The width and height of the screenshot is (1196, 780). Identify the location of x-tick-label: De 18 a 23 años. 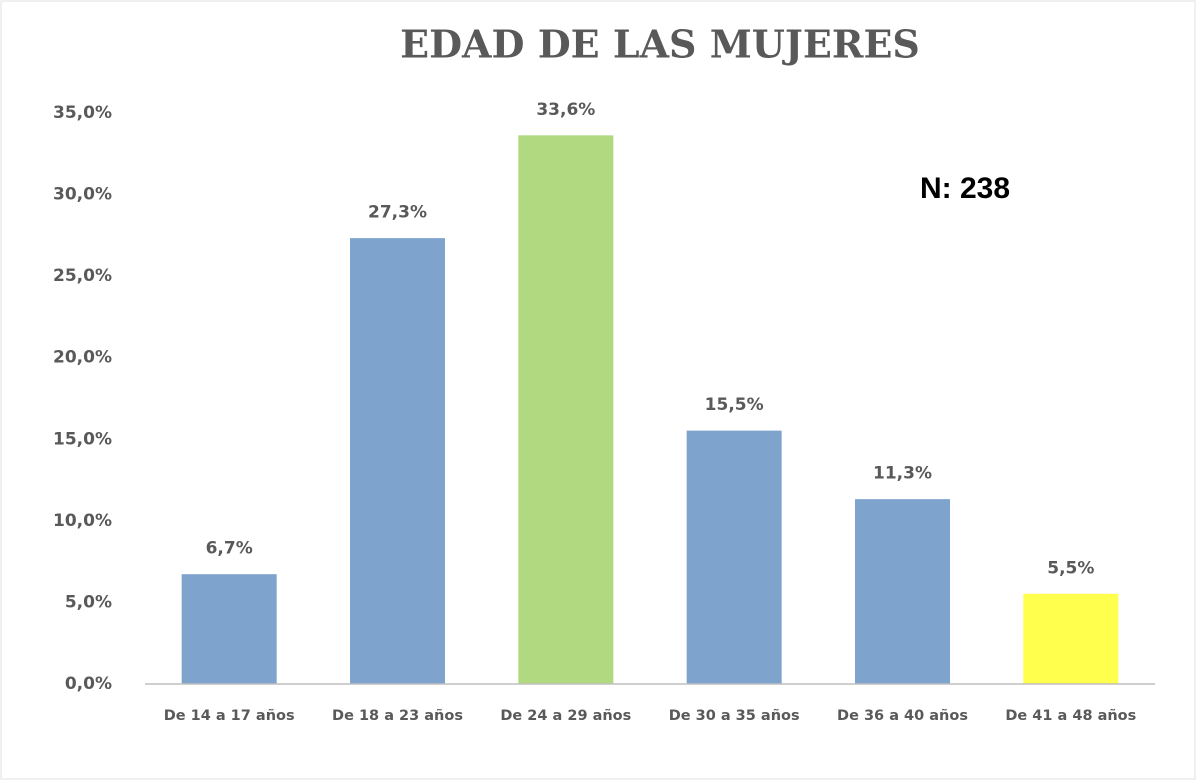
(397, 716).